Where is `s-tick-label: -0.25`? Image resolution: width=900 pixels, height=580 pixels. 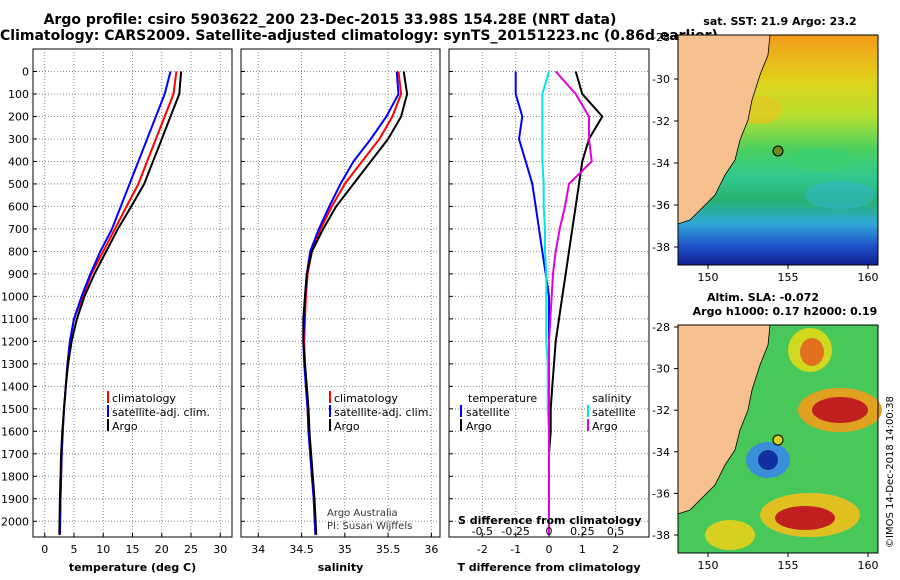 s-tick-label: -0.25 is located at coordinates (515, 531).